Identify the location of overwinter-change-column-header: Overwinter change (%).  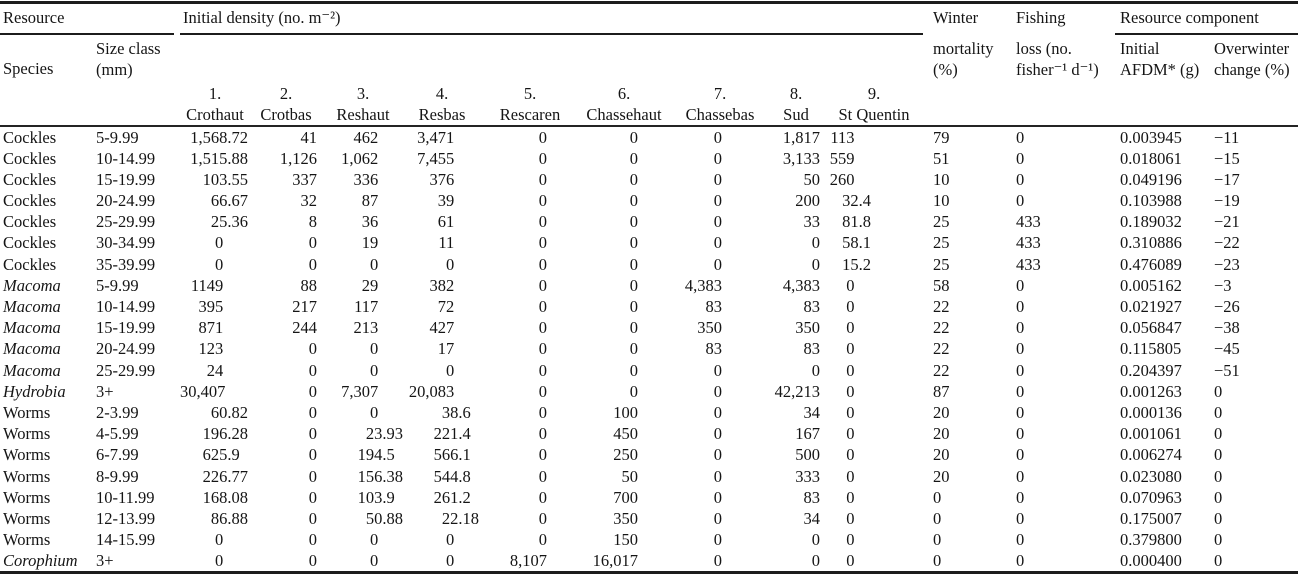
(1255, 57).